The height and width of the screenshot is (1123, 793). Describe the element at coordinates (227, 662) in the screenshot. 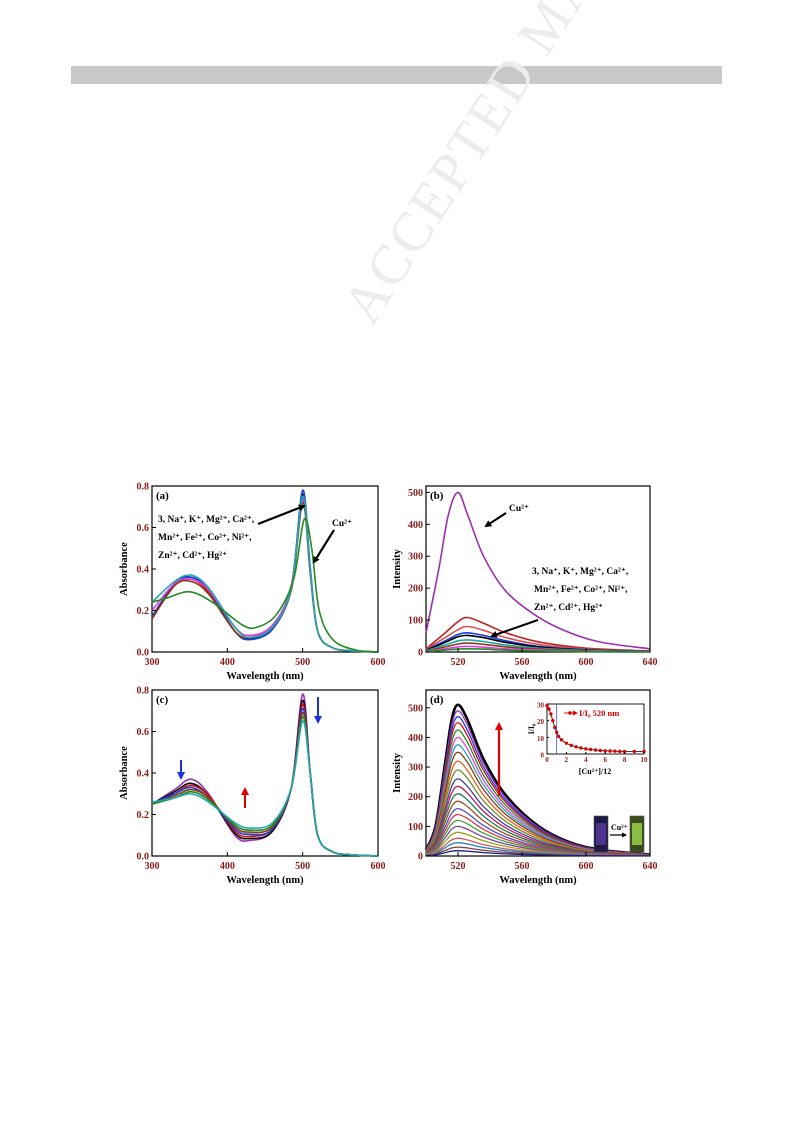

I see `panel-a-x-tick-label: 400` at that location.